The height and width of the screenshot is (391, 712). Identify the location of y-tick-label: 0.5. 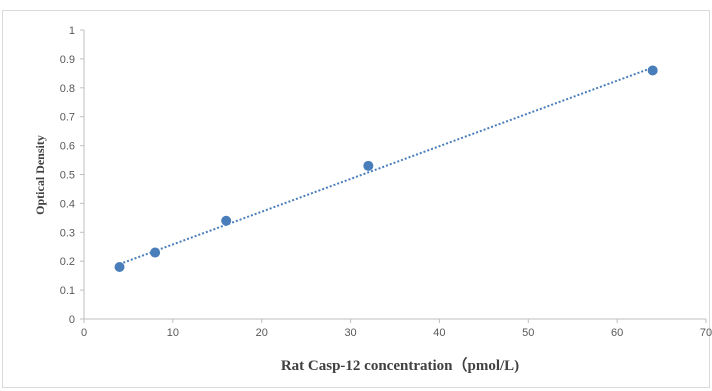
(67, 176).